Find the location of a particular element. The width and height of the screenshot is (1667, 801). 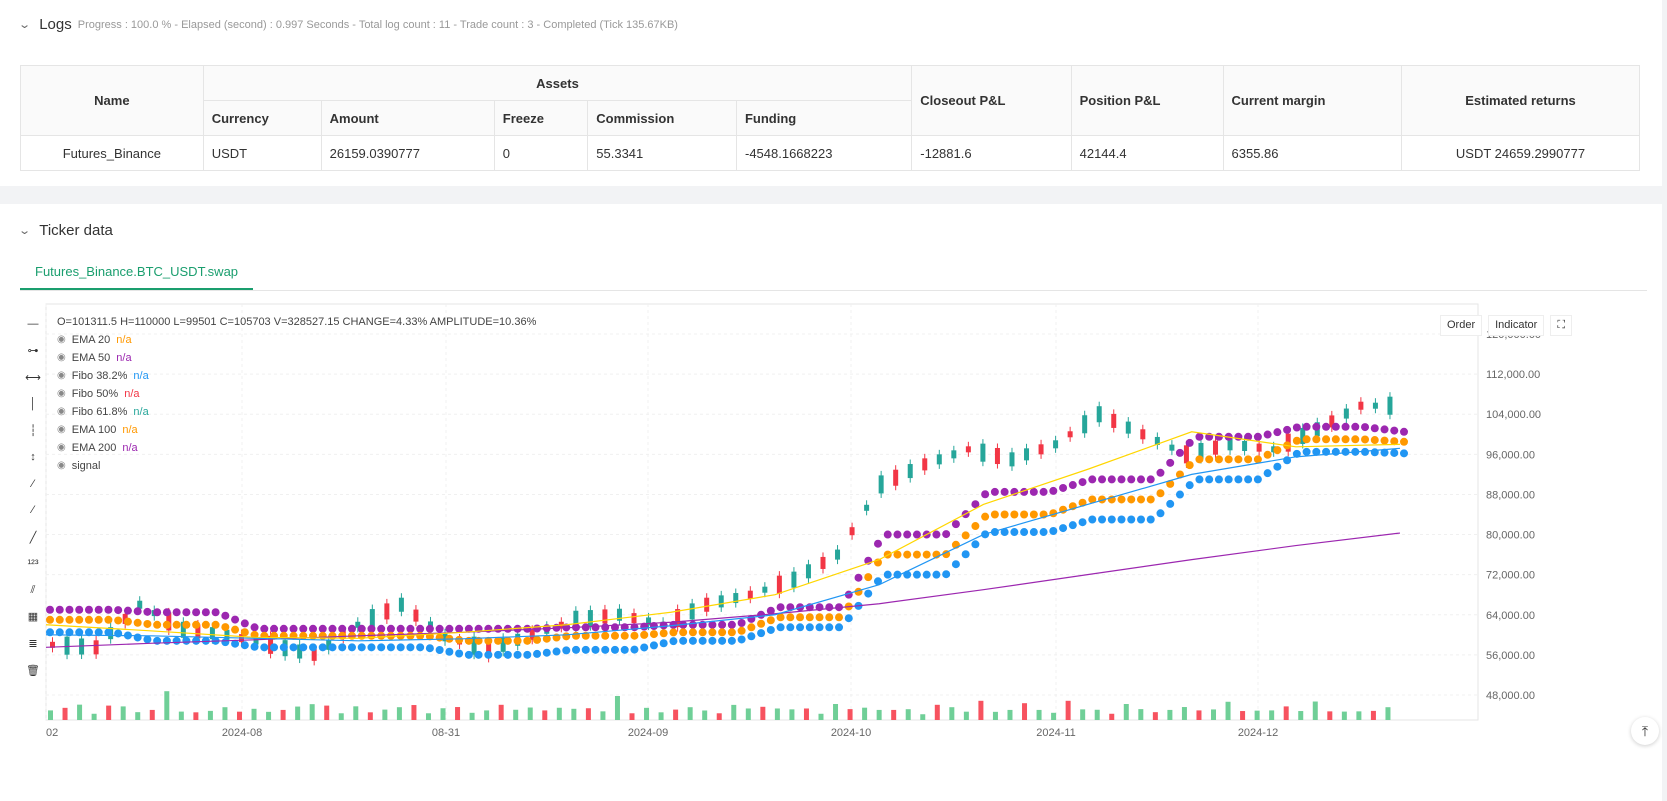

ray-tool-icon: ⁄ is located at coordinates (33, 510).